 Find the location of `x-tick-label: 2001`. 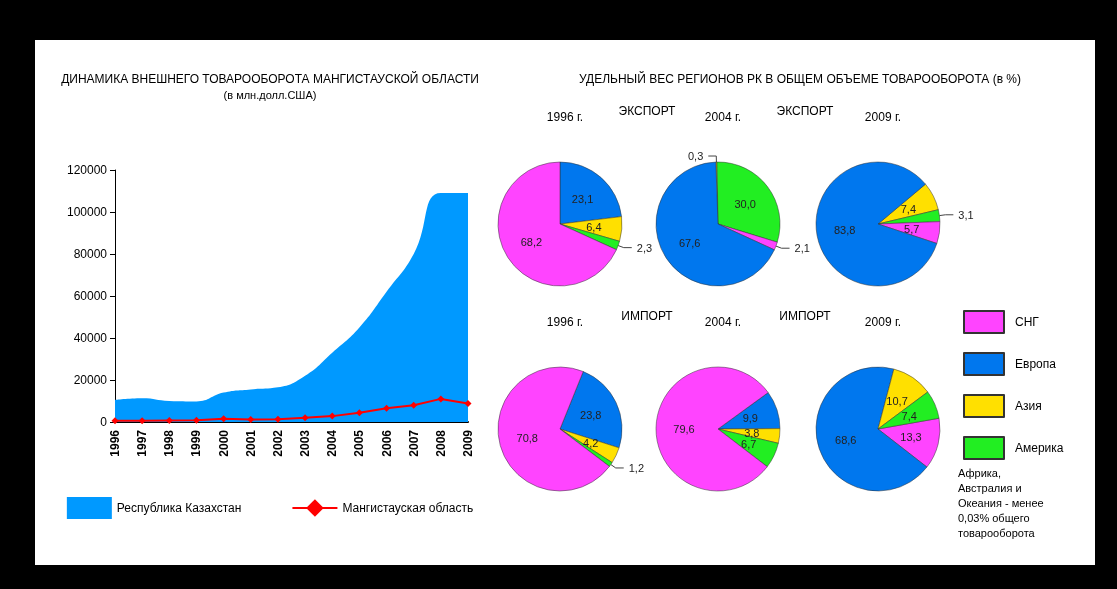

x-tick-label: 2001 is located at coordinates (250, 443).